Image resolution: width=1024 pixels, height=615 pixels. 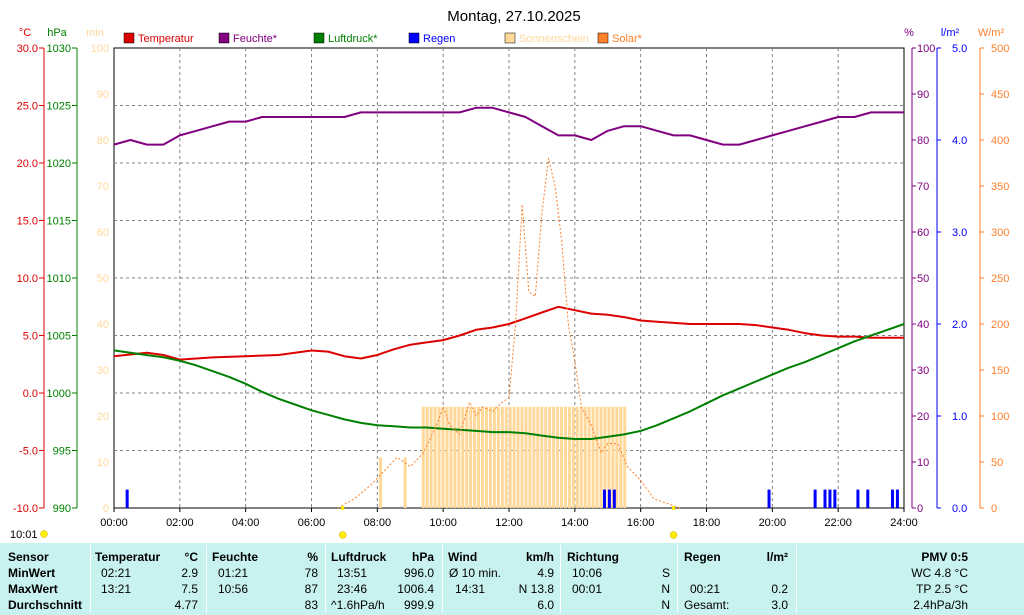 What do you see at coordinates (536, 589) in the screenshot?
I see `wind-max-value: N 13.8` at bounding box center [536, 589].